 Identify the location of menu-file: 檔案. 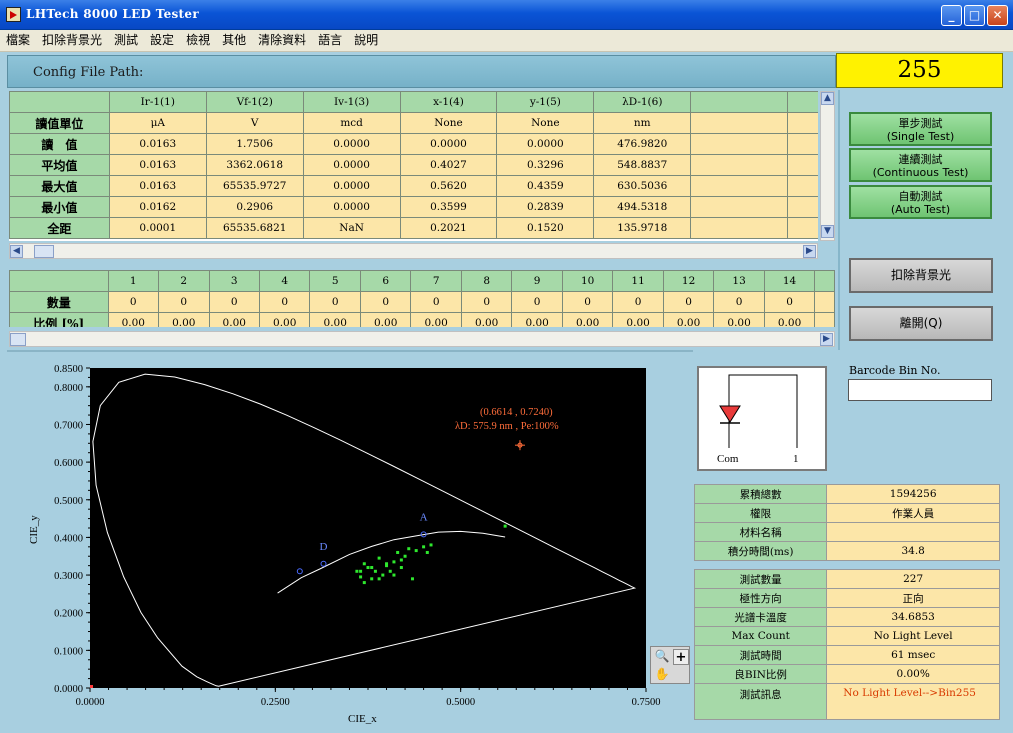
(18, 40).